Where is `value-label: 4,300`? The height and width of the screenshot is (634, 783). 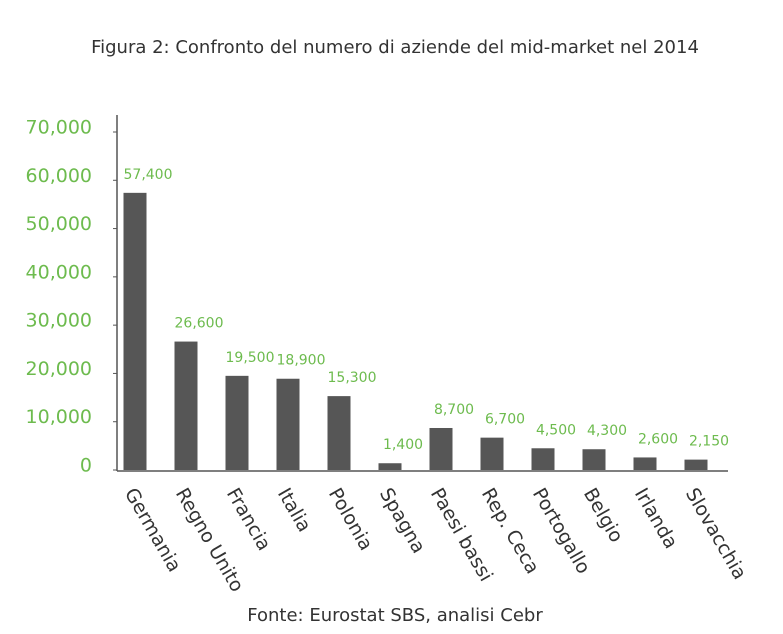
value-label: 4,300 is located at coordinates (607, 431).